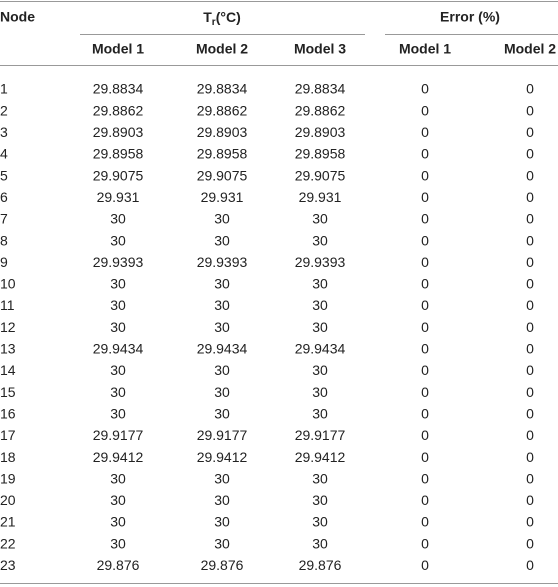  Describe the element at coordinates (4, 219) in the screenshot. I see `node-cell: 7` at that location.